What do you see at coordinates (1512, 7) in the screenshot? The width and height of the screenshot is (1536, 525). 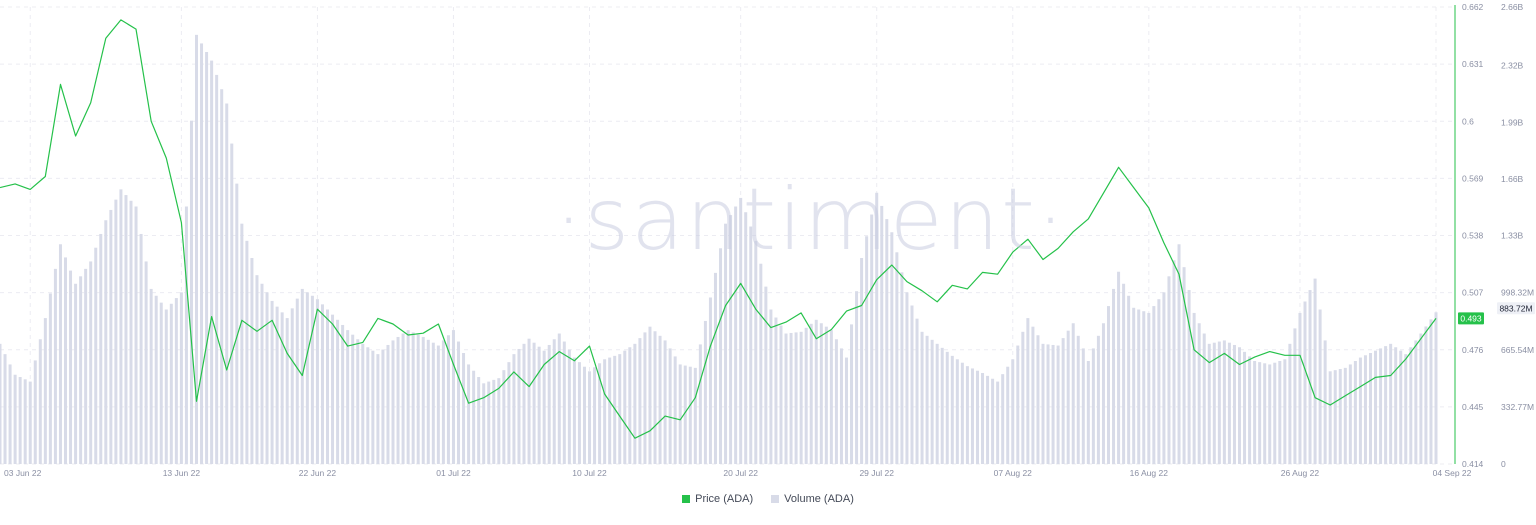 I see `volume-axis-tick: 2.66B` at bounding box center [1512, 7].